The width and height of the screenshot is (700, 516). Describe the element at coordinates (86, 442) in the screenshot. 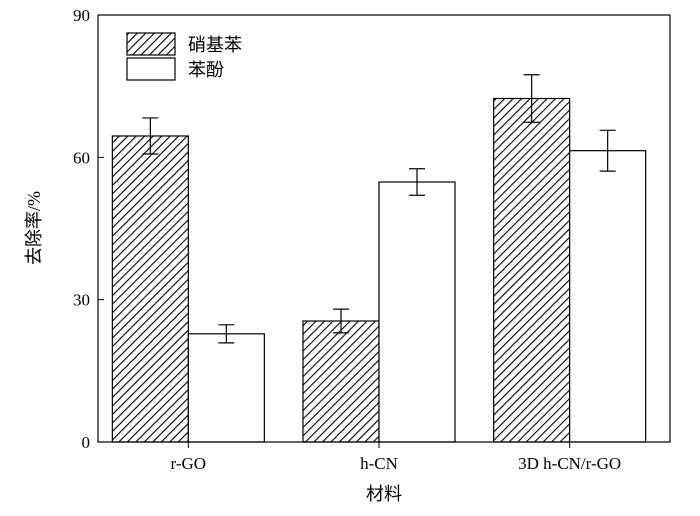

I see `y-tick-label: 0` at that location.